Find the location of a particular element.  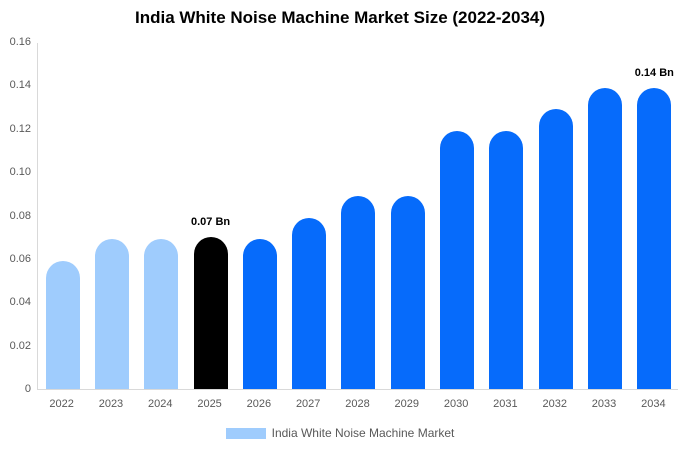

legend-swatch-icon is located at coordinates (245, 433).